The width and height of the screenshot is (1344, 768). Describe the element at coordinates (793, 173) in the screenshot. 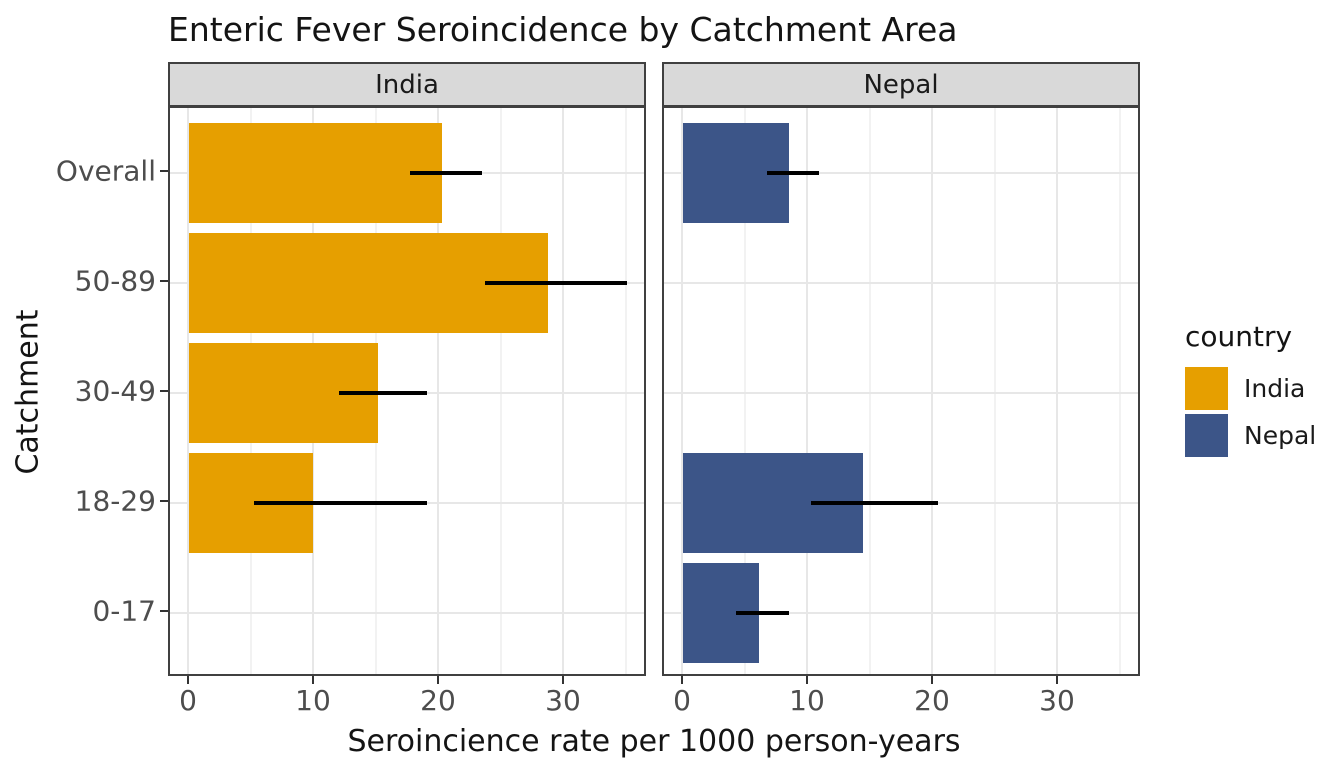

I see `errorbar-nepal-overall` at that location.